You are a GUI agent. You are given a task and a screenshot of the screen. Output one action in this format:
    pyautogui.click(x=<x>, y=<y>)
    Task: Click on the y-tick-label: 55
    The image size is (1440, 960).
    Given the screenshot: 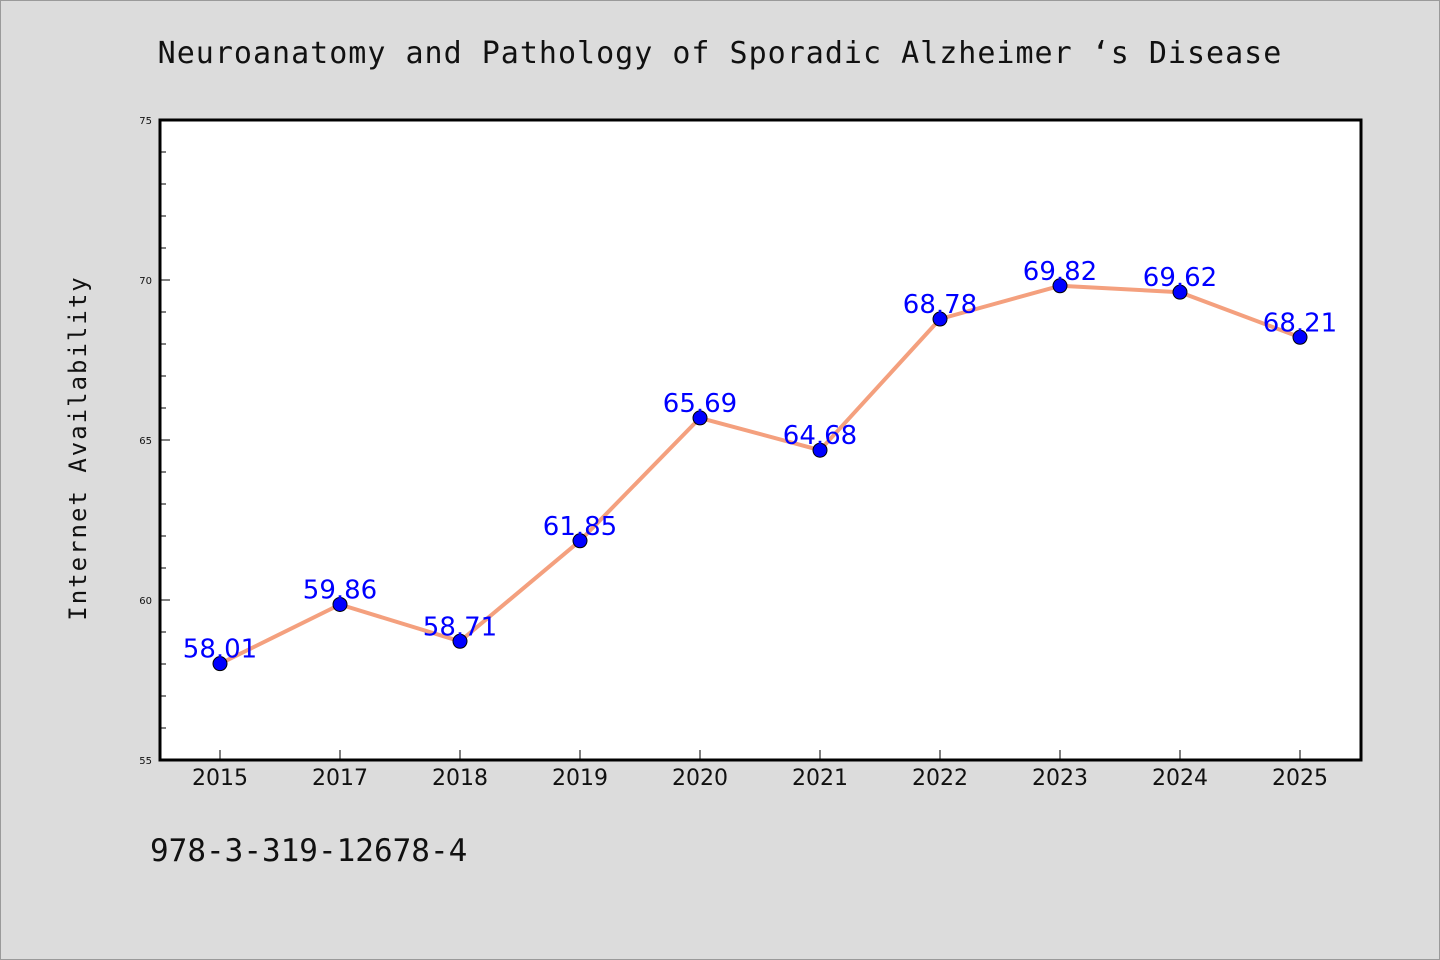 What is the action you would take?
    pyautogui.click(x=145, y=761)
    